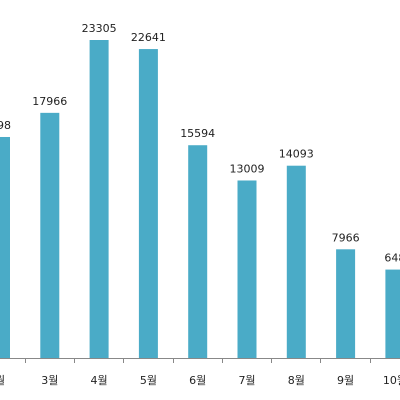 This screenshot has height=400, width=400. Describe the element at coordinates (197, 133) in the screenshot. I see `value-label-5: 15594` at that location.